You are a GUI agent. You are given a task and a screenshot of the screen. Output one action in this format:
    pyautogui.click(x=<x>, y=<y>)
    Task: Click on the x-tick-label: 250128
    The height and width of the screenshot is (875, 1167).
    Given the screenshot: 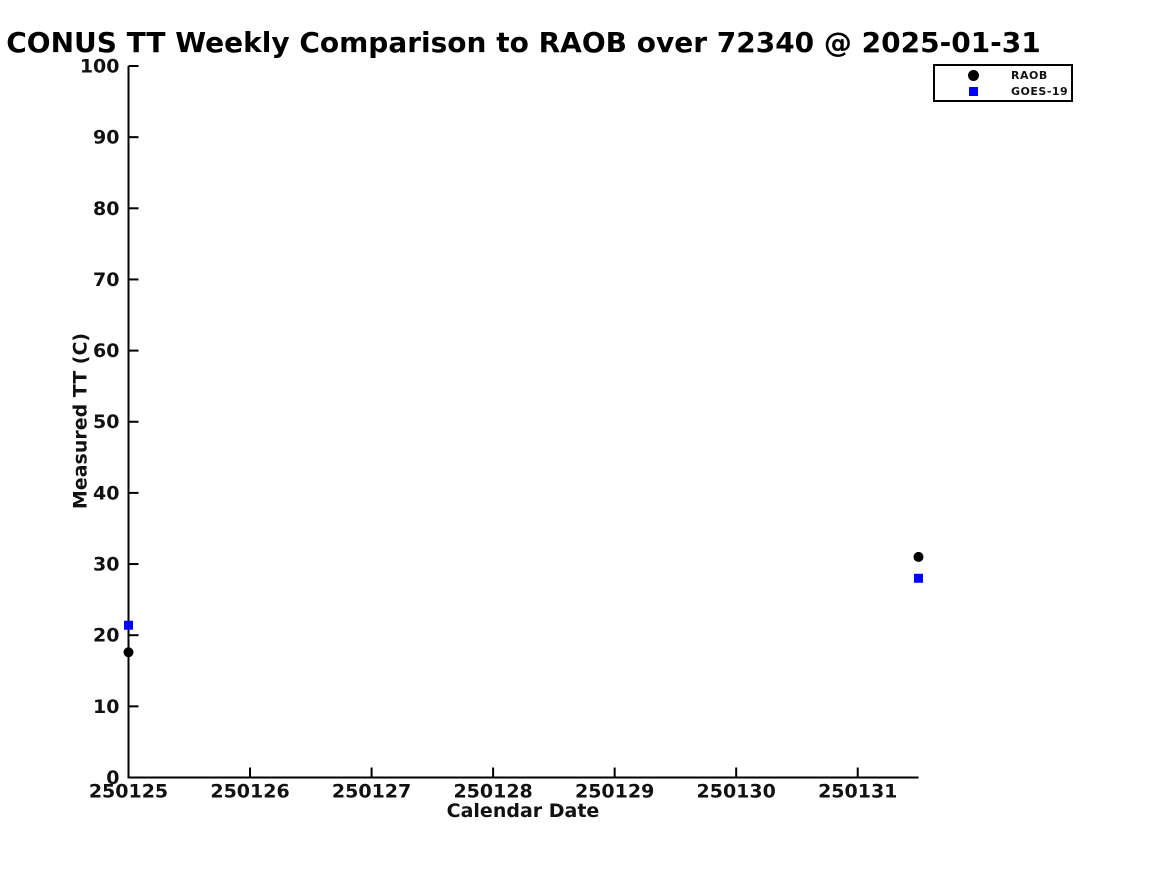 What is the action you would take?
    pyautogui.click(x=492, y=792)
    